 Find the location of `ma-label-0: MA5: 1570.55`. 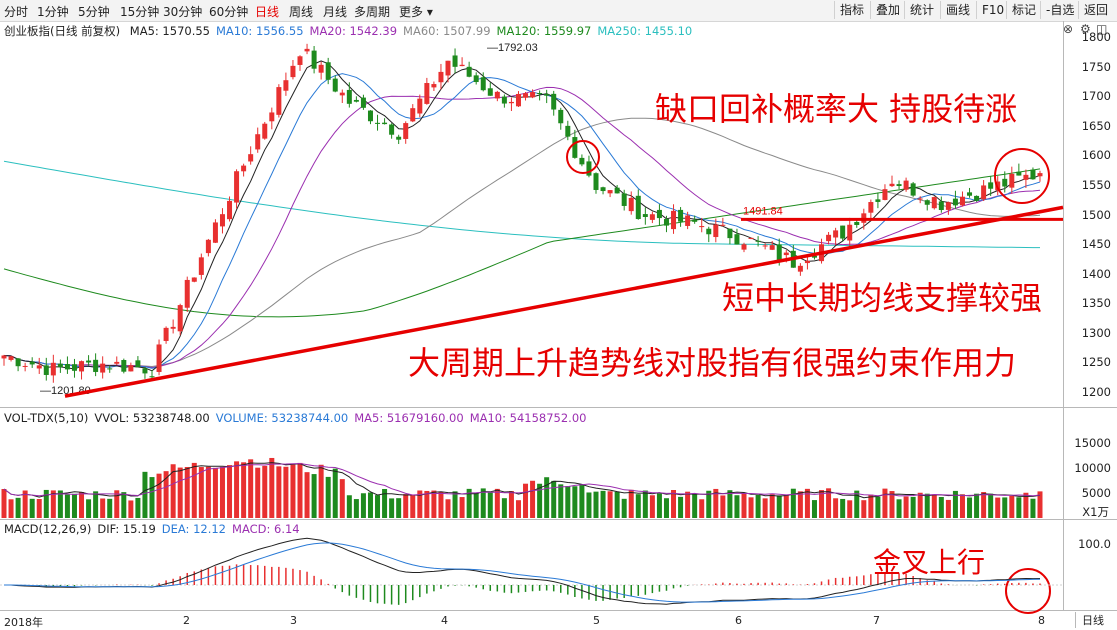

ma-label-0: MA5: 1570.55 is located at coordinates (169, 31).